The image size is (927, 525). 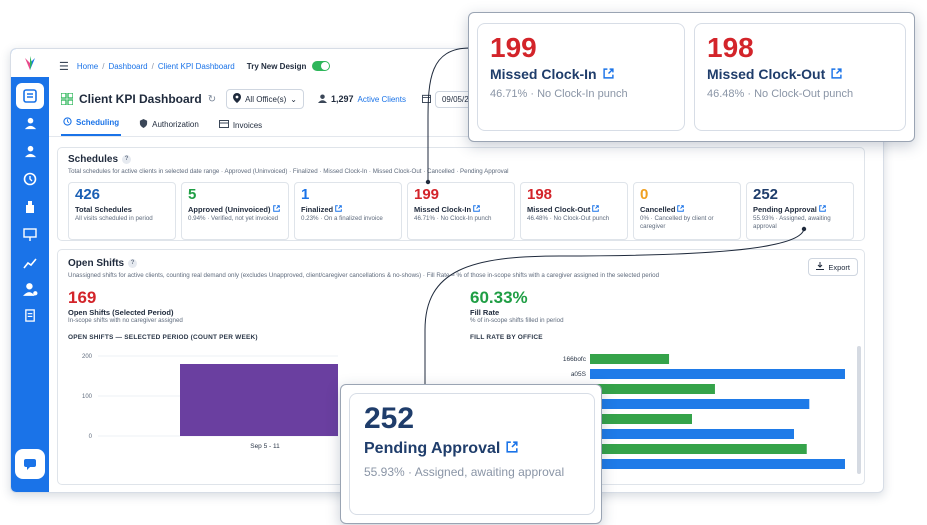 I want to click on tab-invoices: Invoices, so click(x=240, y=128).